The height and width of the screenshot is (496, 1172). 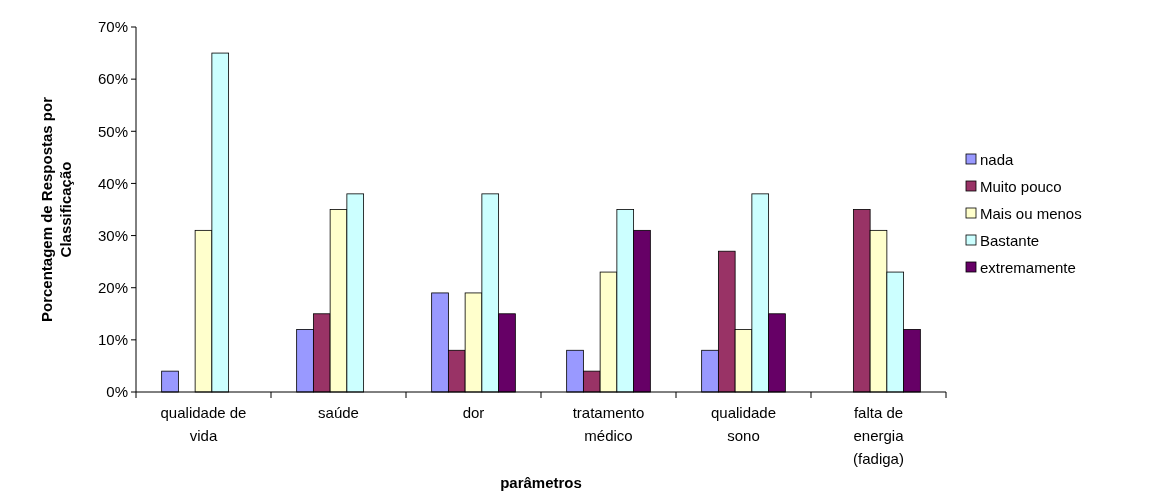 What do you see at coordinates (743, 424) in the screenshot?
I see `x-tick-label: qualidade sono` at bounding box center [743, 424].